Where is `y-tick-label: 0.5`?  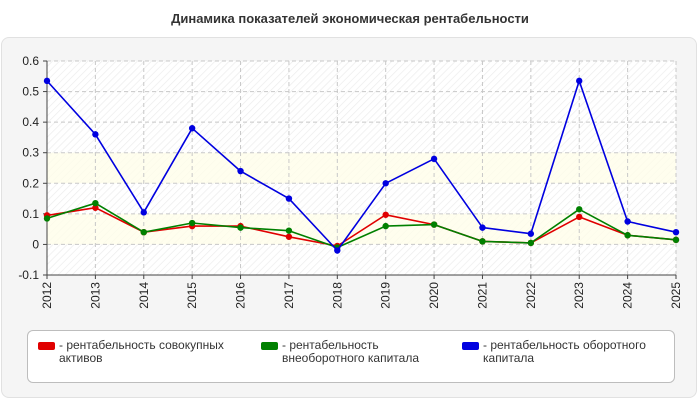 y-tick-label: 0.5 is located at coordinates (30, 92).